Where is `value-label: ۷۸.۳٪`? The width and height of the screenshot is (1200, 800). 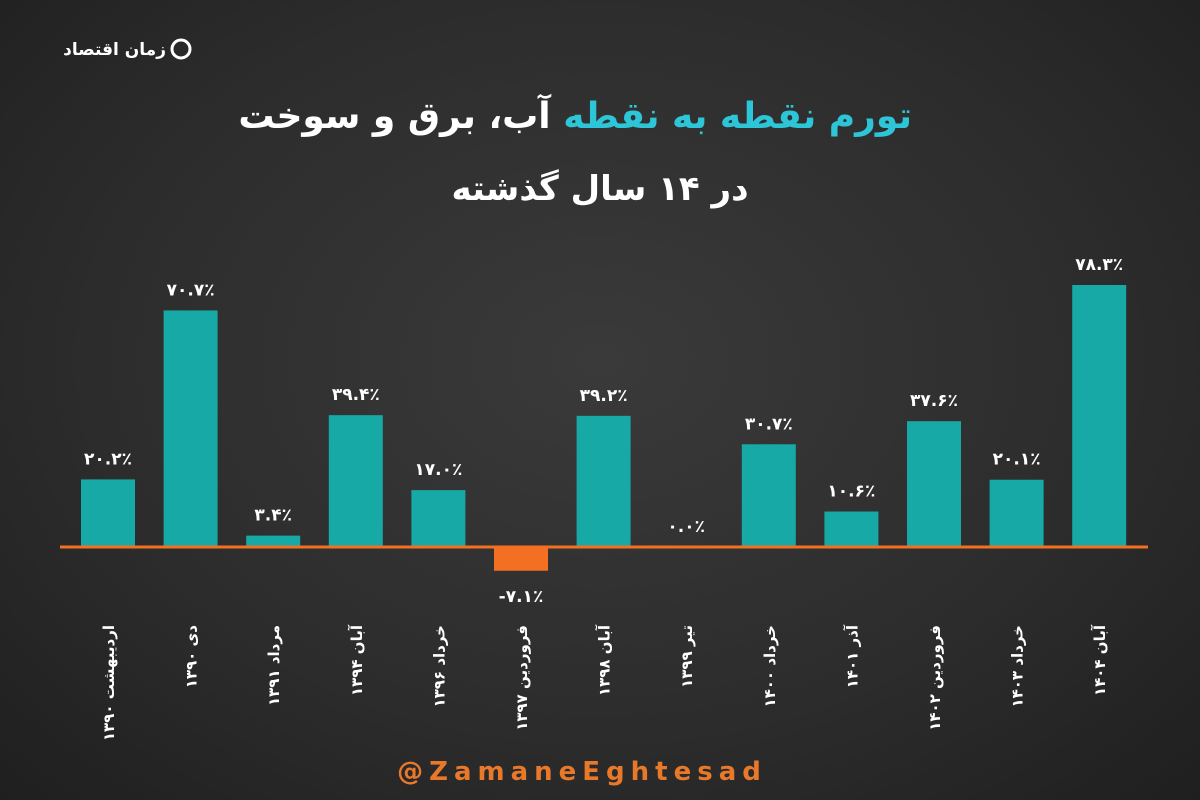 value-label: ۷۸.۳٪ is located at coordinates (1099, 265).